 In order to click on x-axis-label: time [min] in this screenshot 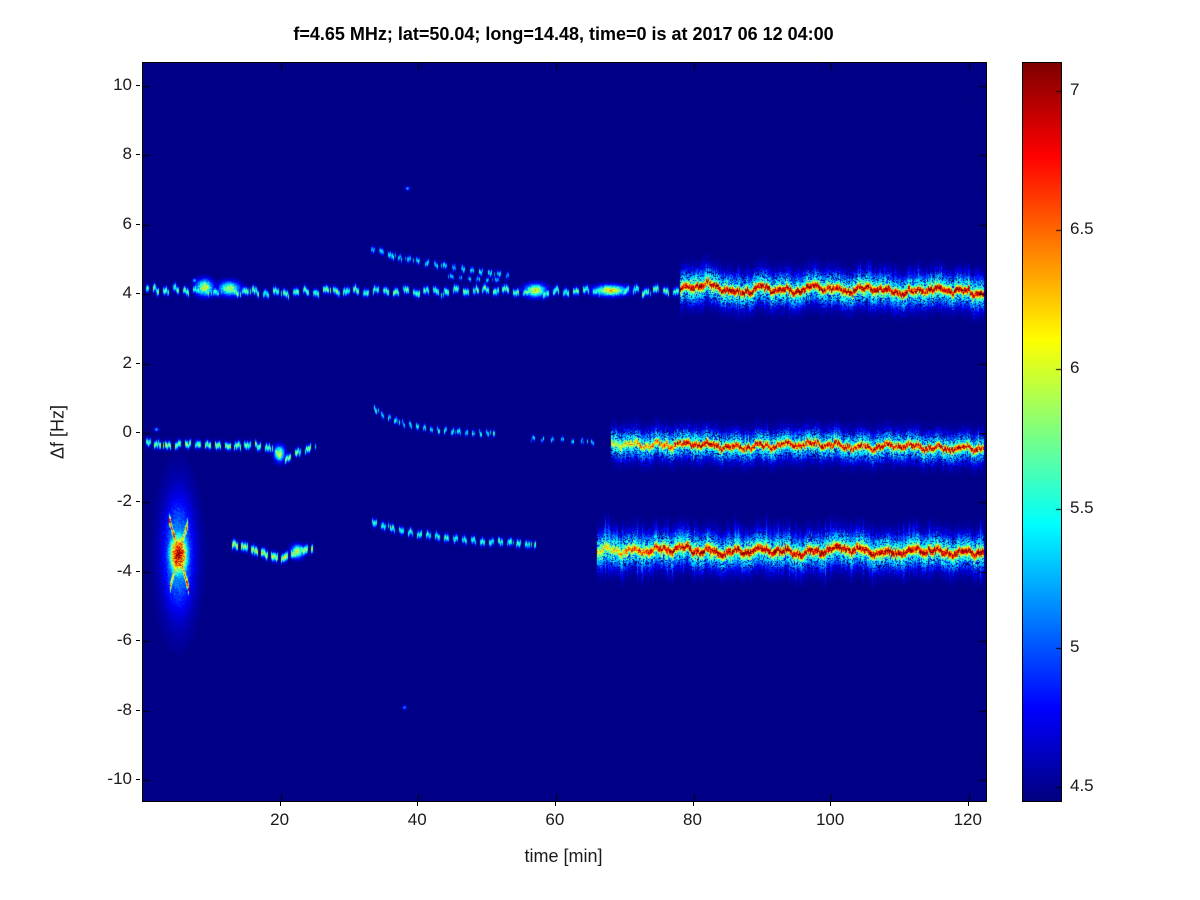, I will do `click(563, 856)`.